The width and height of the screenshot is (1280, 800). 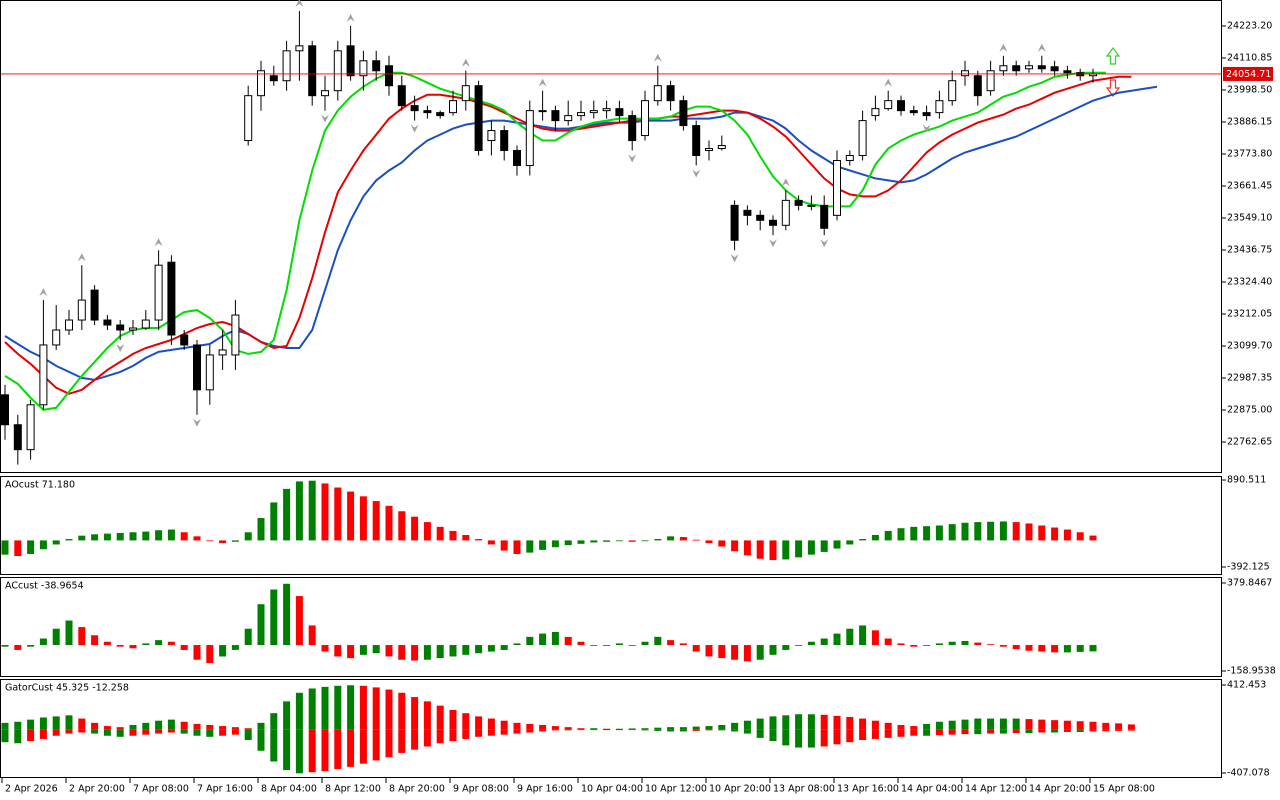 I want to click on gator-histogram, so click(x=568, y=729).